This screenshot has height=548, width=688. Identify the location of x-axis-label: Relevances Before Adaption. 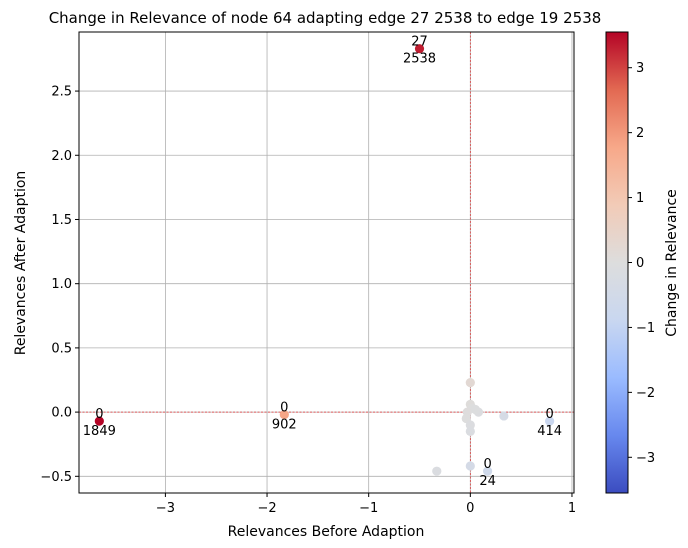
(326, 532).